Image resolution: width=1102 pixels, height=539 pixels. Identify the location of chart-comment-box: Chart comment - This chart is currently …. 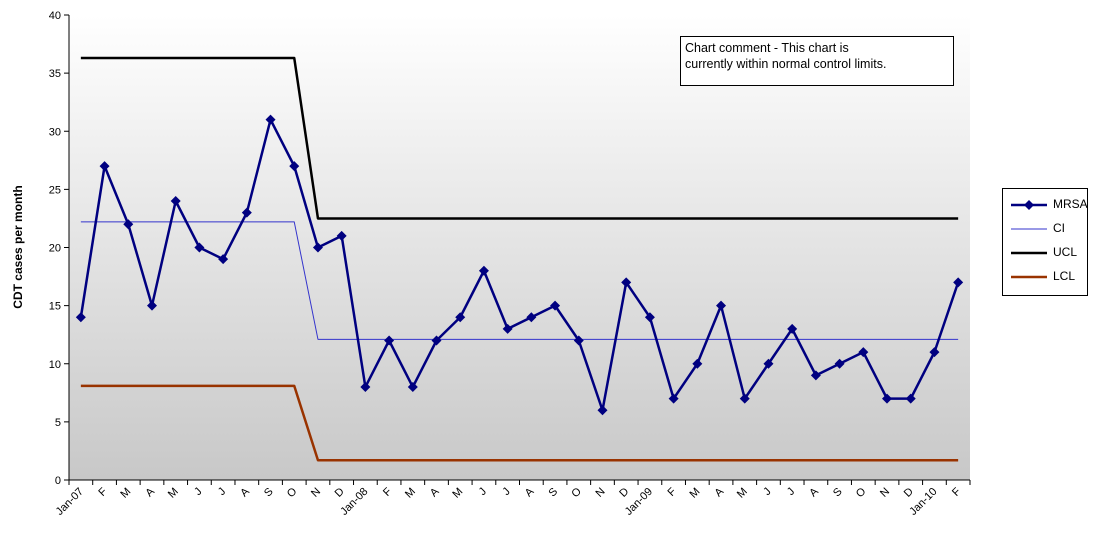
(817, 61).